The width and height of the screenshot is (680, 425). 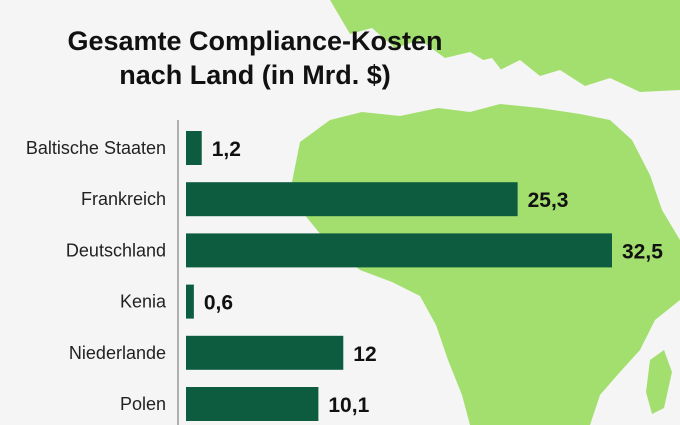 What do you see at coordinates (117, 353) in the screenshot?
I see `category-label: Niederlande` at bounding box center [117, 353].